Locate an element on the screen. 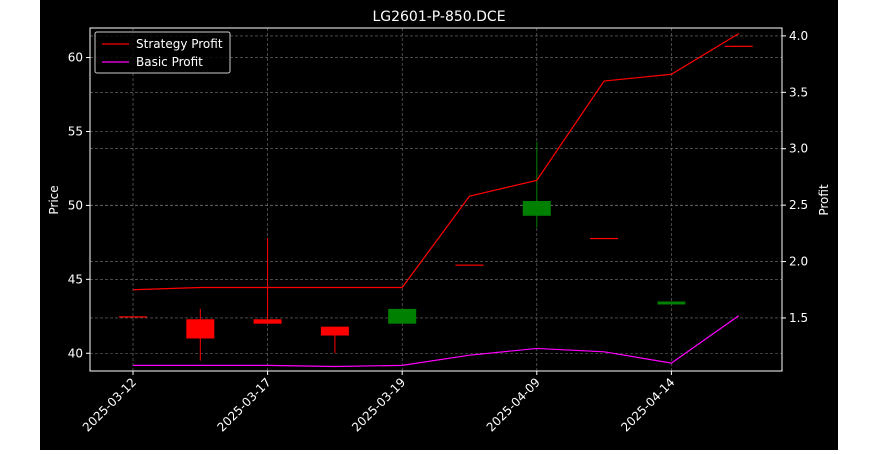 The image size is (878, 454). x-tick-label: 2025-04-09 is located at coordinates (513, 404).